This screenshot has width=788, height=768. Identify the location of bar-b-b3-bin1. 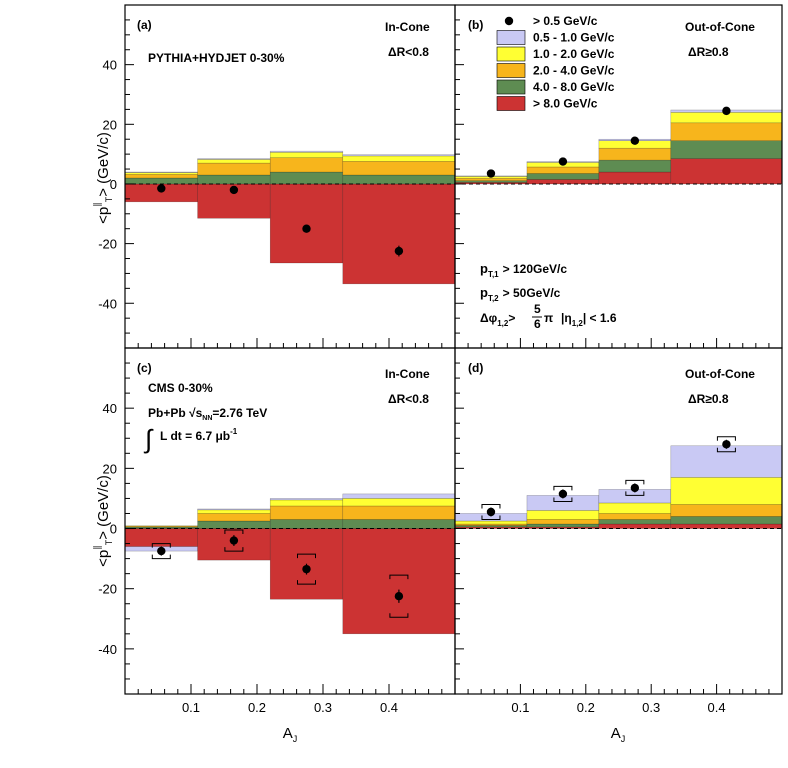
(491, 179).